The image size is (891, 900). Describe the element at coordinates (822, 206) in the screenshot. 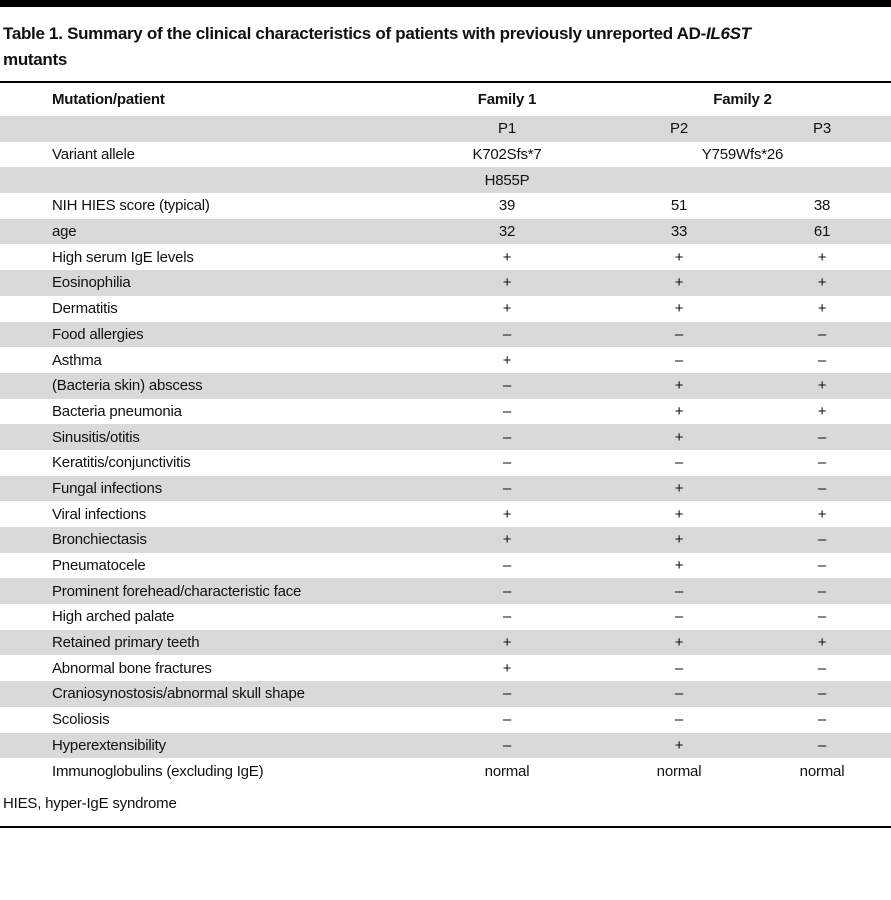

I see `p3-value: 38` at that location.